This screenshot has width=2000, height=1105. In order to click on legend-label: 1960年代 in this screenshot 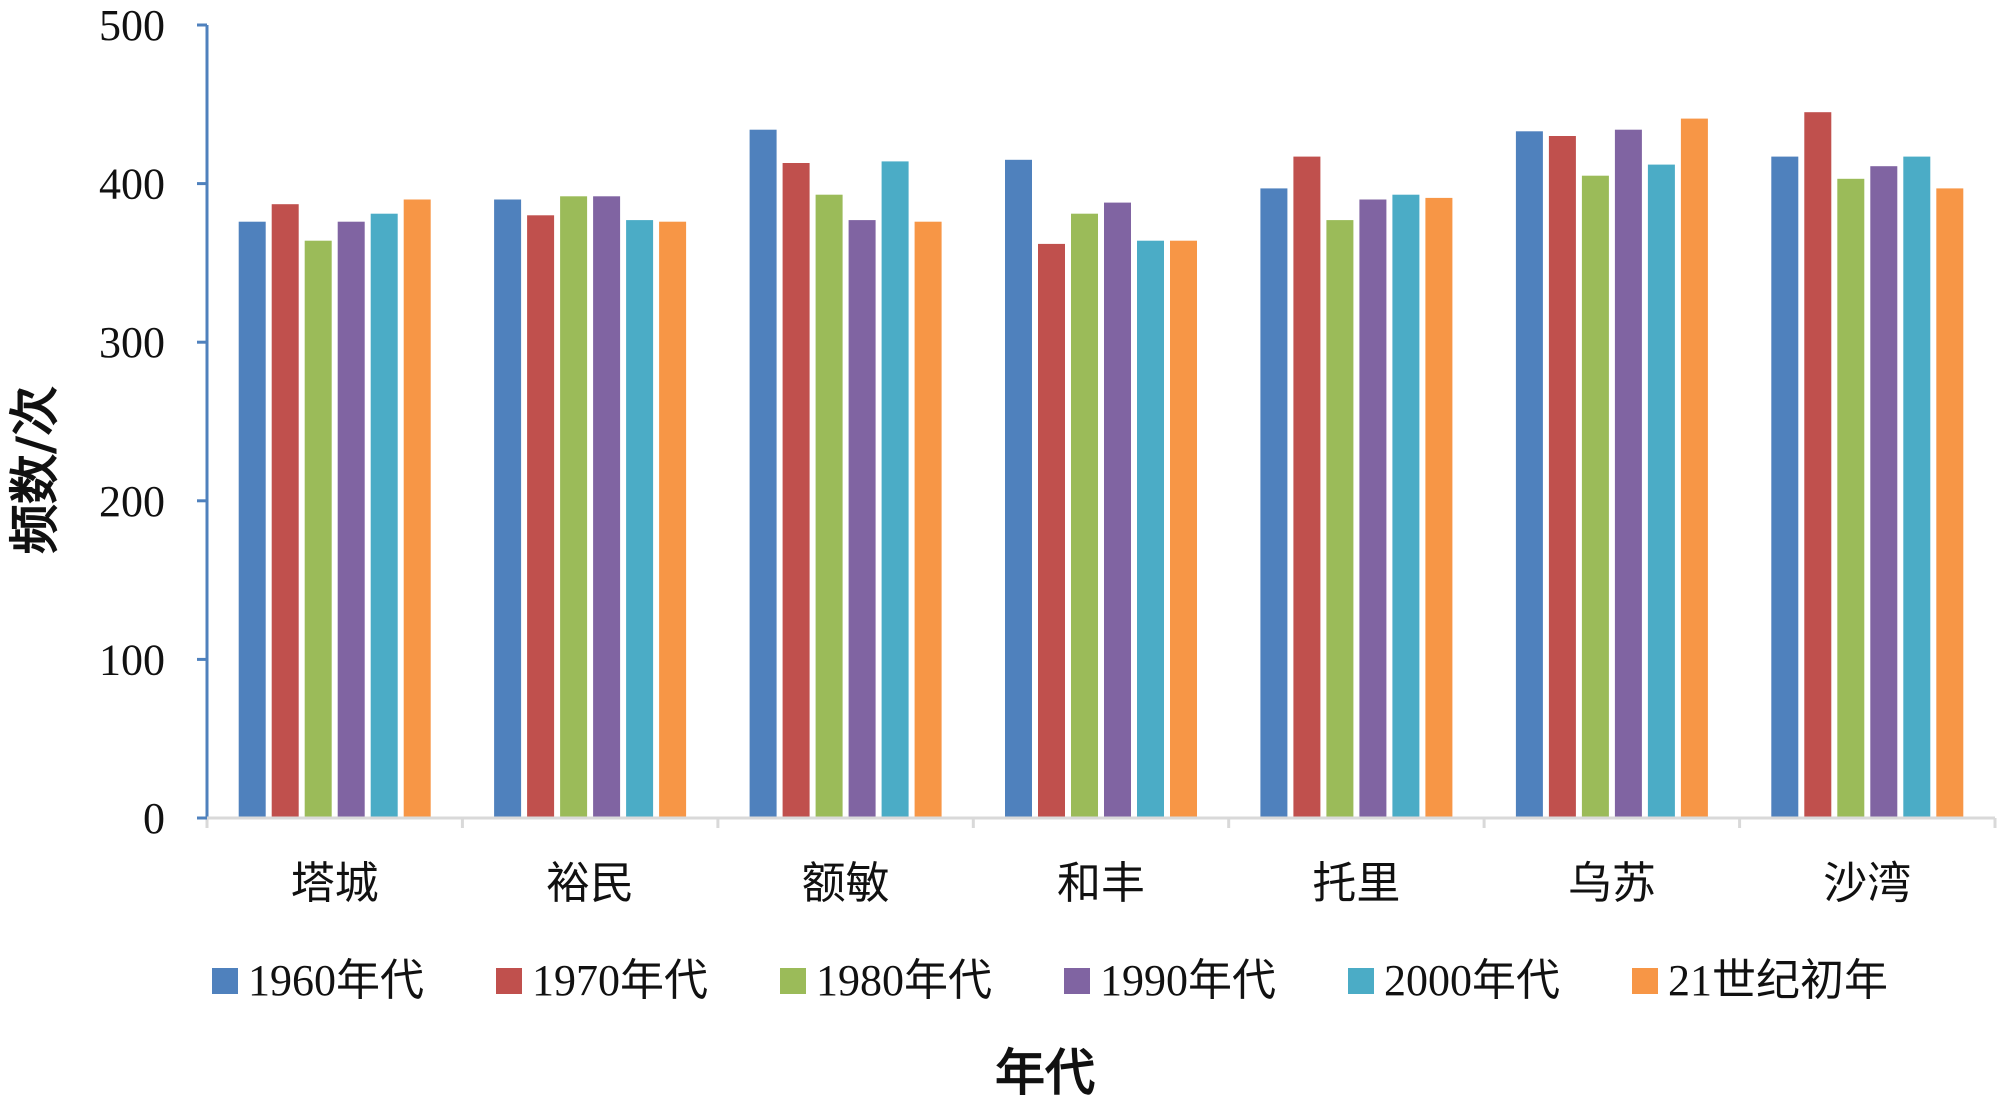, I will do `click(336, 980)`.